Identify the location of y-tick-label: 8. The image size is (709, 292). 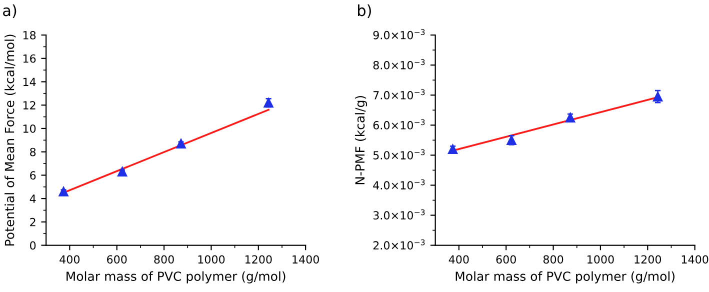
(33, 152).